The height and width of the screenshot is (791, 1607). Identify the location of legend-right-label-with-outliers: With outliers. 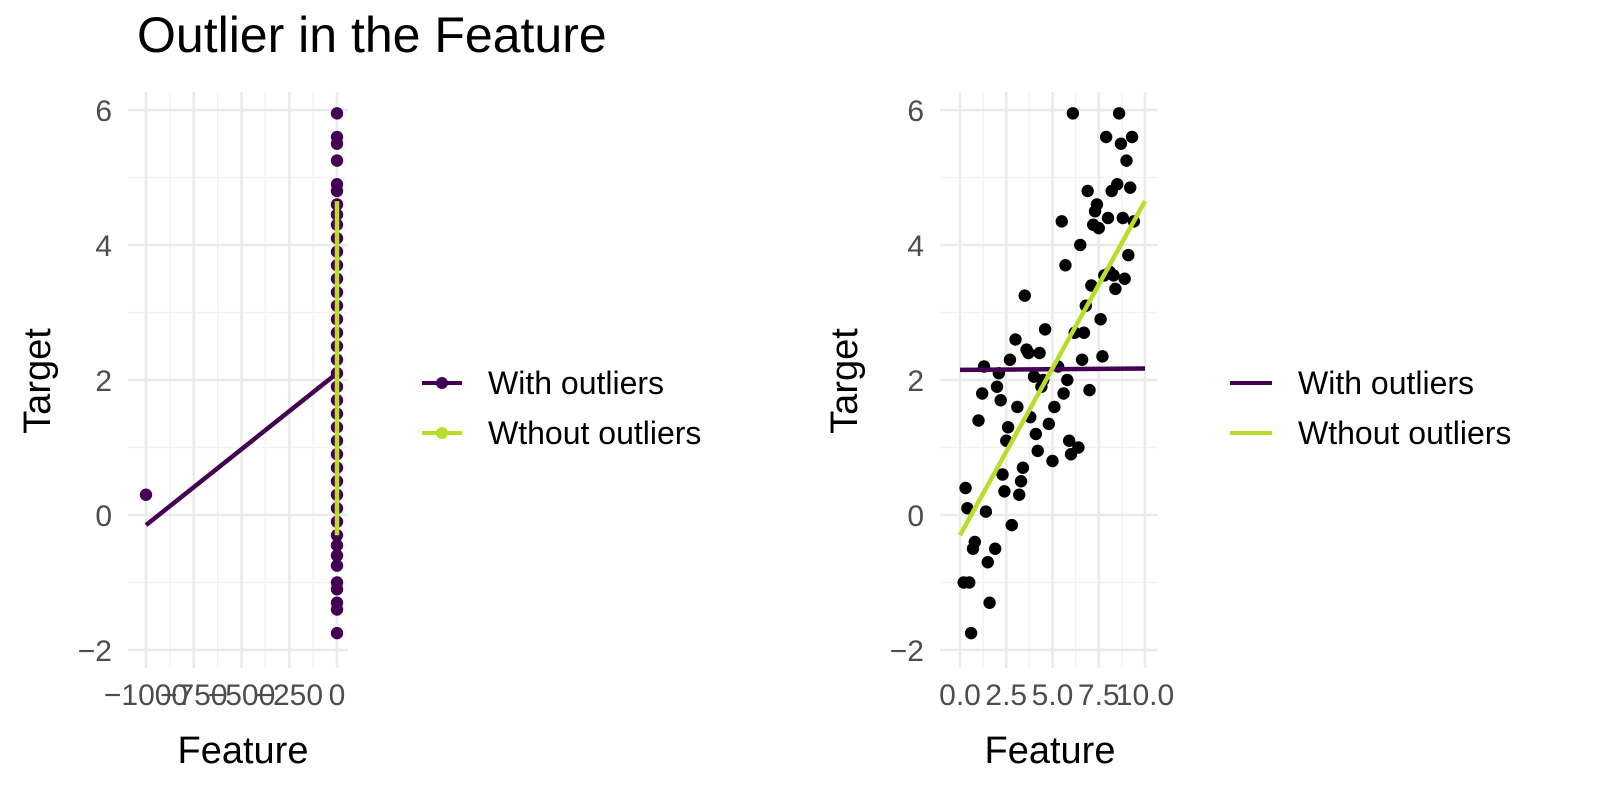
(1386, 383).